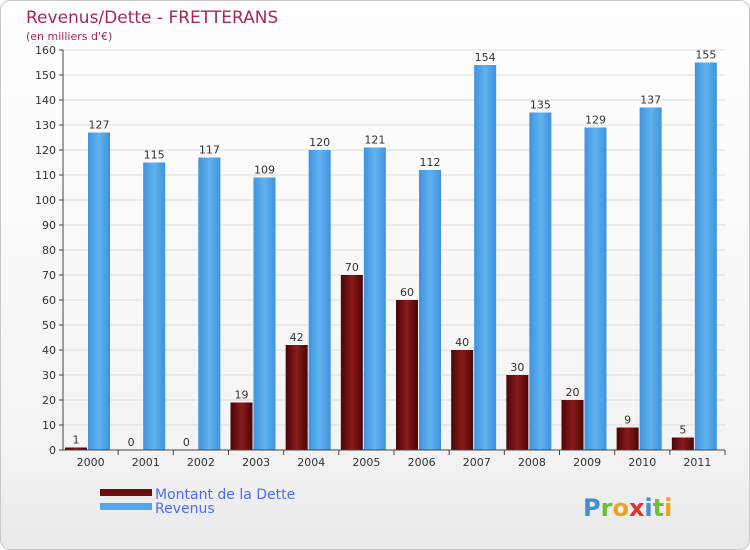  I want to click on y-tick-label: 120, so click(45, 150).